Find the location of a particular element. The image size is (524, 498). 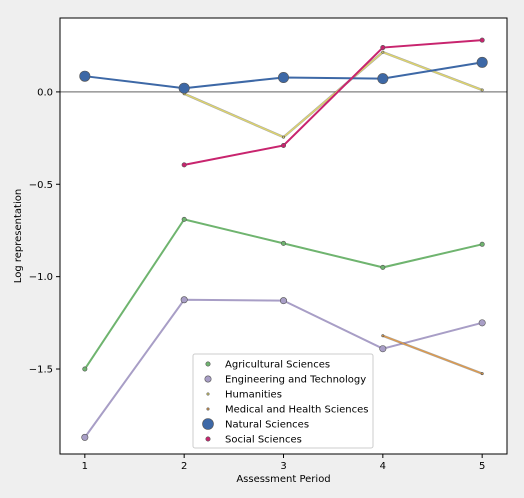

legend-marker-engineering-and-technology is located at coordinates (208, 379).